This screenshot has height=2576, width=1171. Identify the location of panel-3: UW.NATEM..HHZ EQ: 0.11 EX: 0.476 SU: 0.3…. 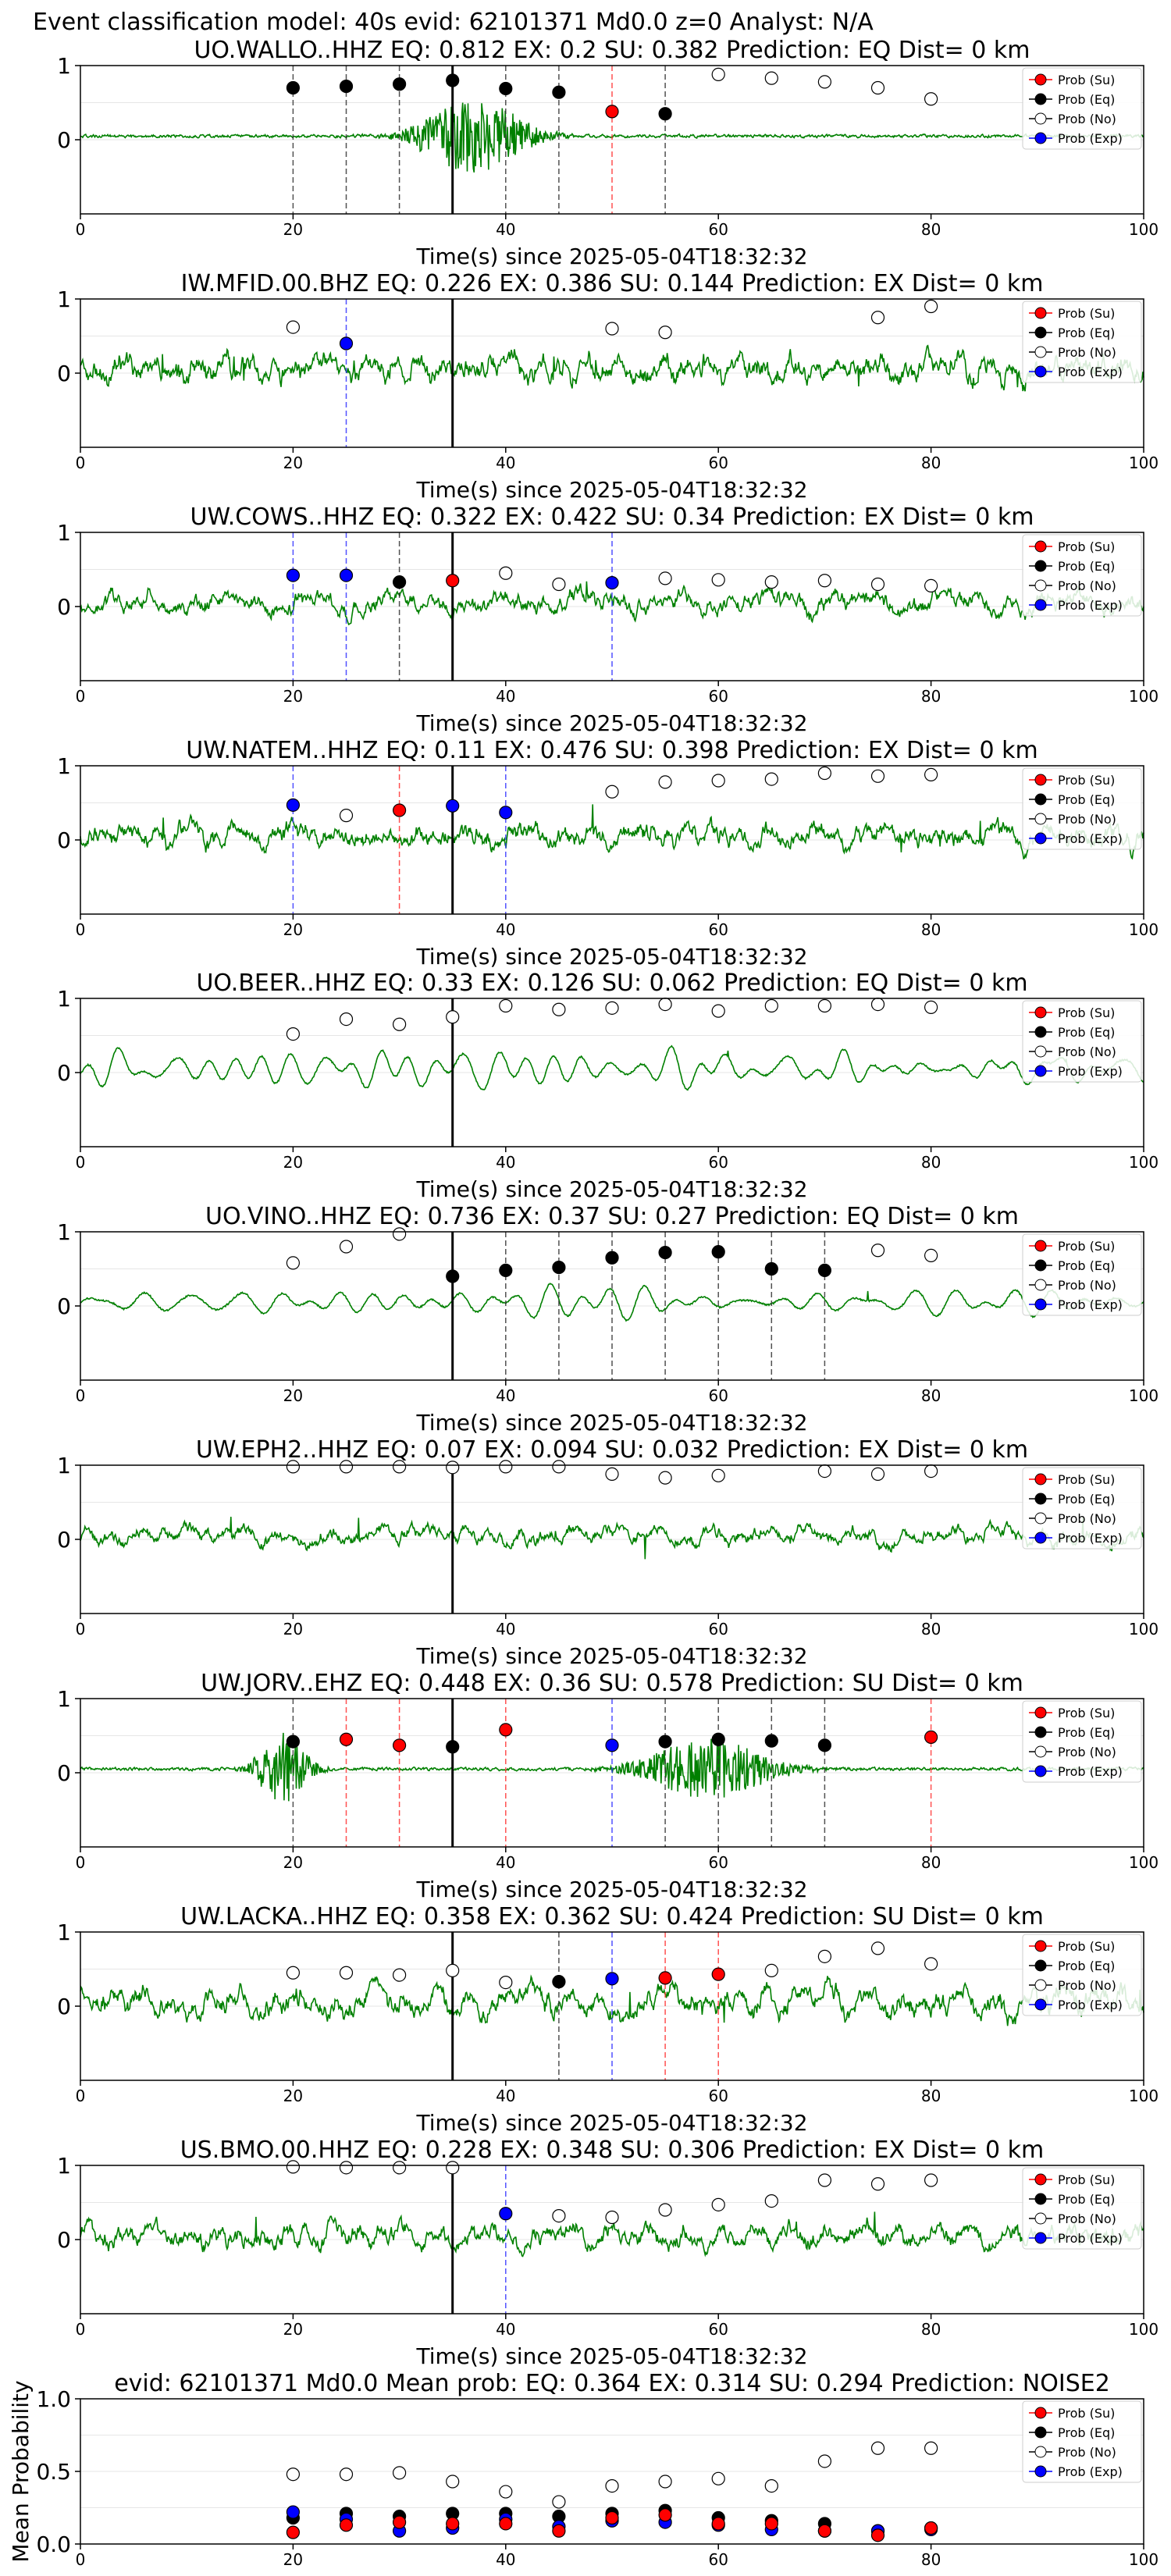
(608, 853).